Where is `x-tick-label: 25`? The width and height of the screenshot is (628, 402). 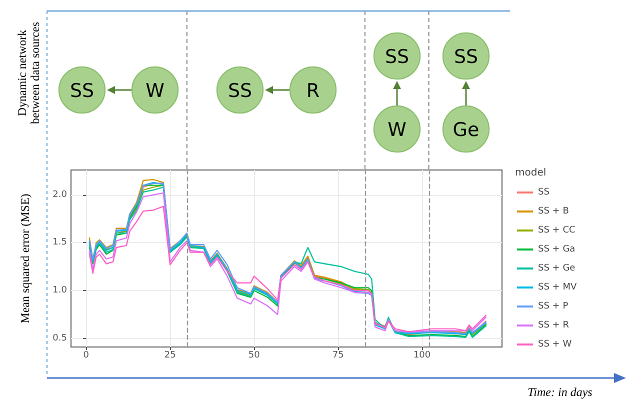 x-tick-label: 25 is located at coordinates (170, 355).